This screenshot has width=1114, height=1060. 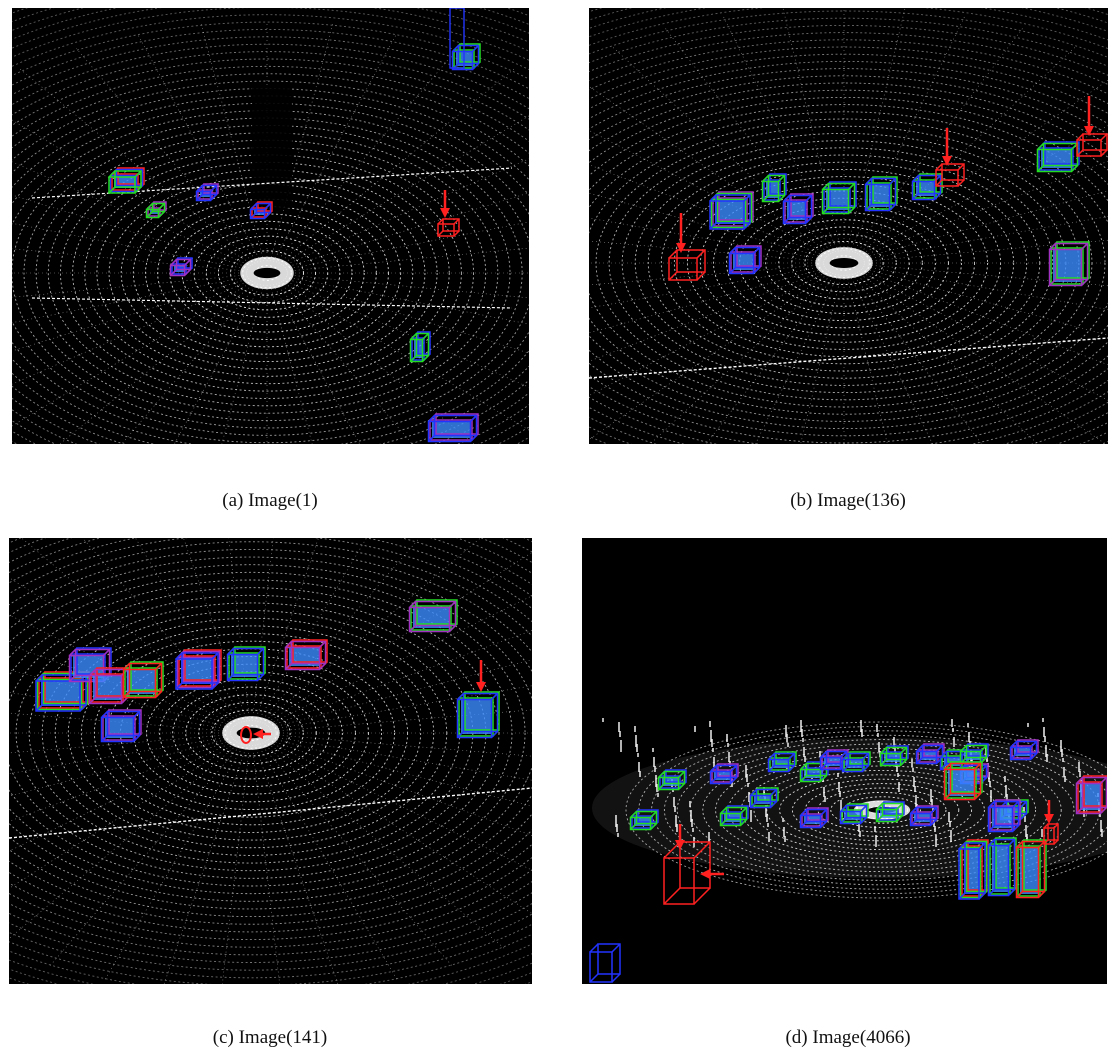 I want to click on car-b7, so click(x=744, y=260).